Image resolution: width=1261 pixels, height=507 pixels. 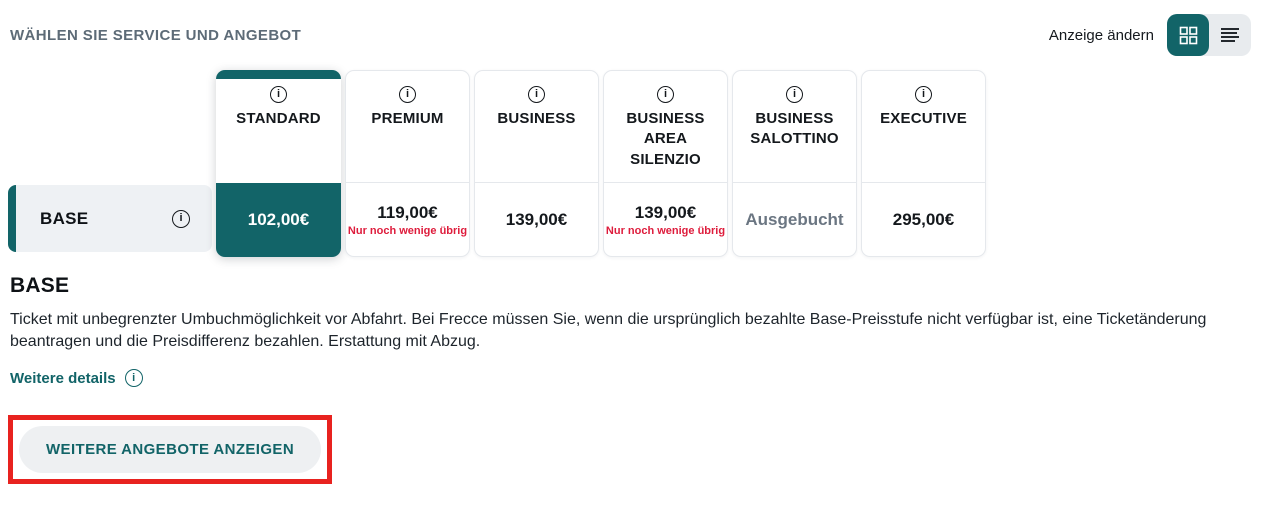 I want to click on service-column-standard: STANDARD 102,00€, so click(x=278, y=163).